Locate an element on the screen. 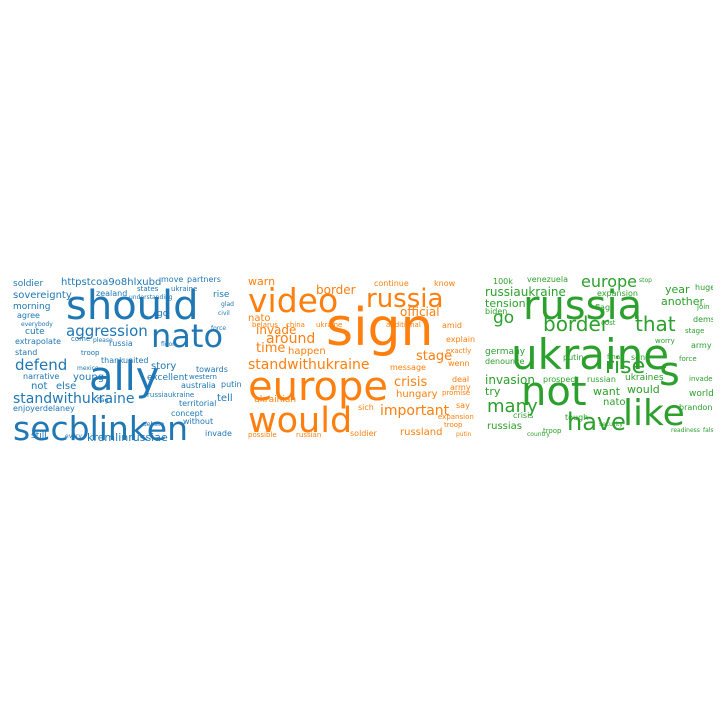 This screenshot has width=720, height=720. cloud-word: come is located at coordinates (81, 339).